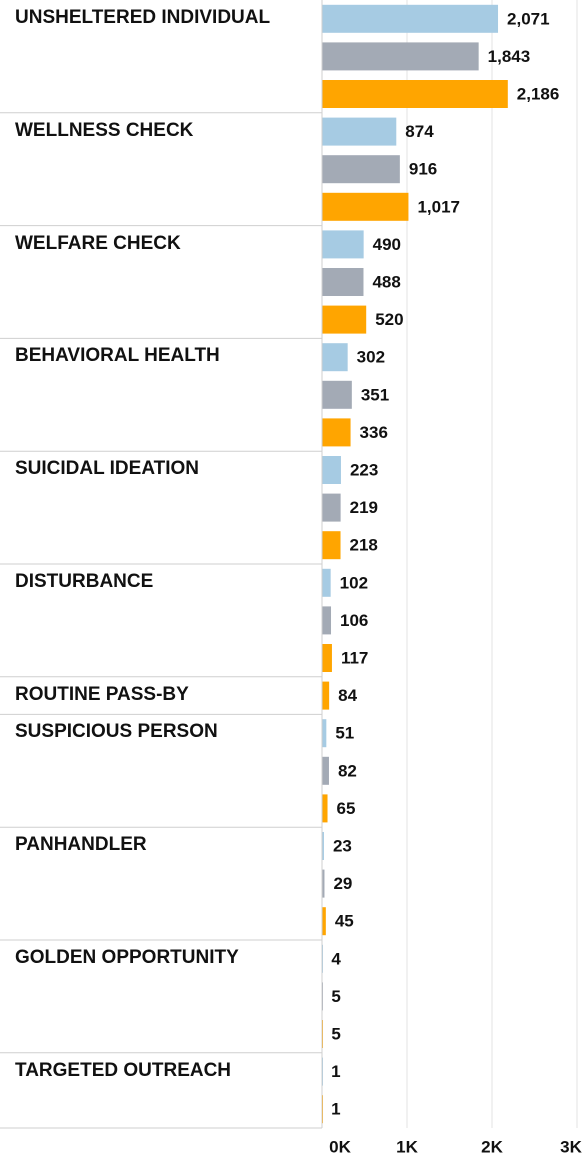 This screenshot has height=1163, width=582. Describe the element at coordinates (364, 545) in the screenshot. I see `value-label: 218` at that location.